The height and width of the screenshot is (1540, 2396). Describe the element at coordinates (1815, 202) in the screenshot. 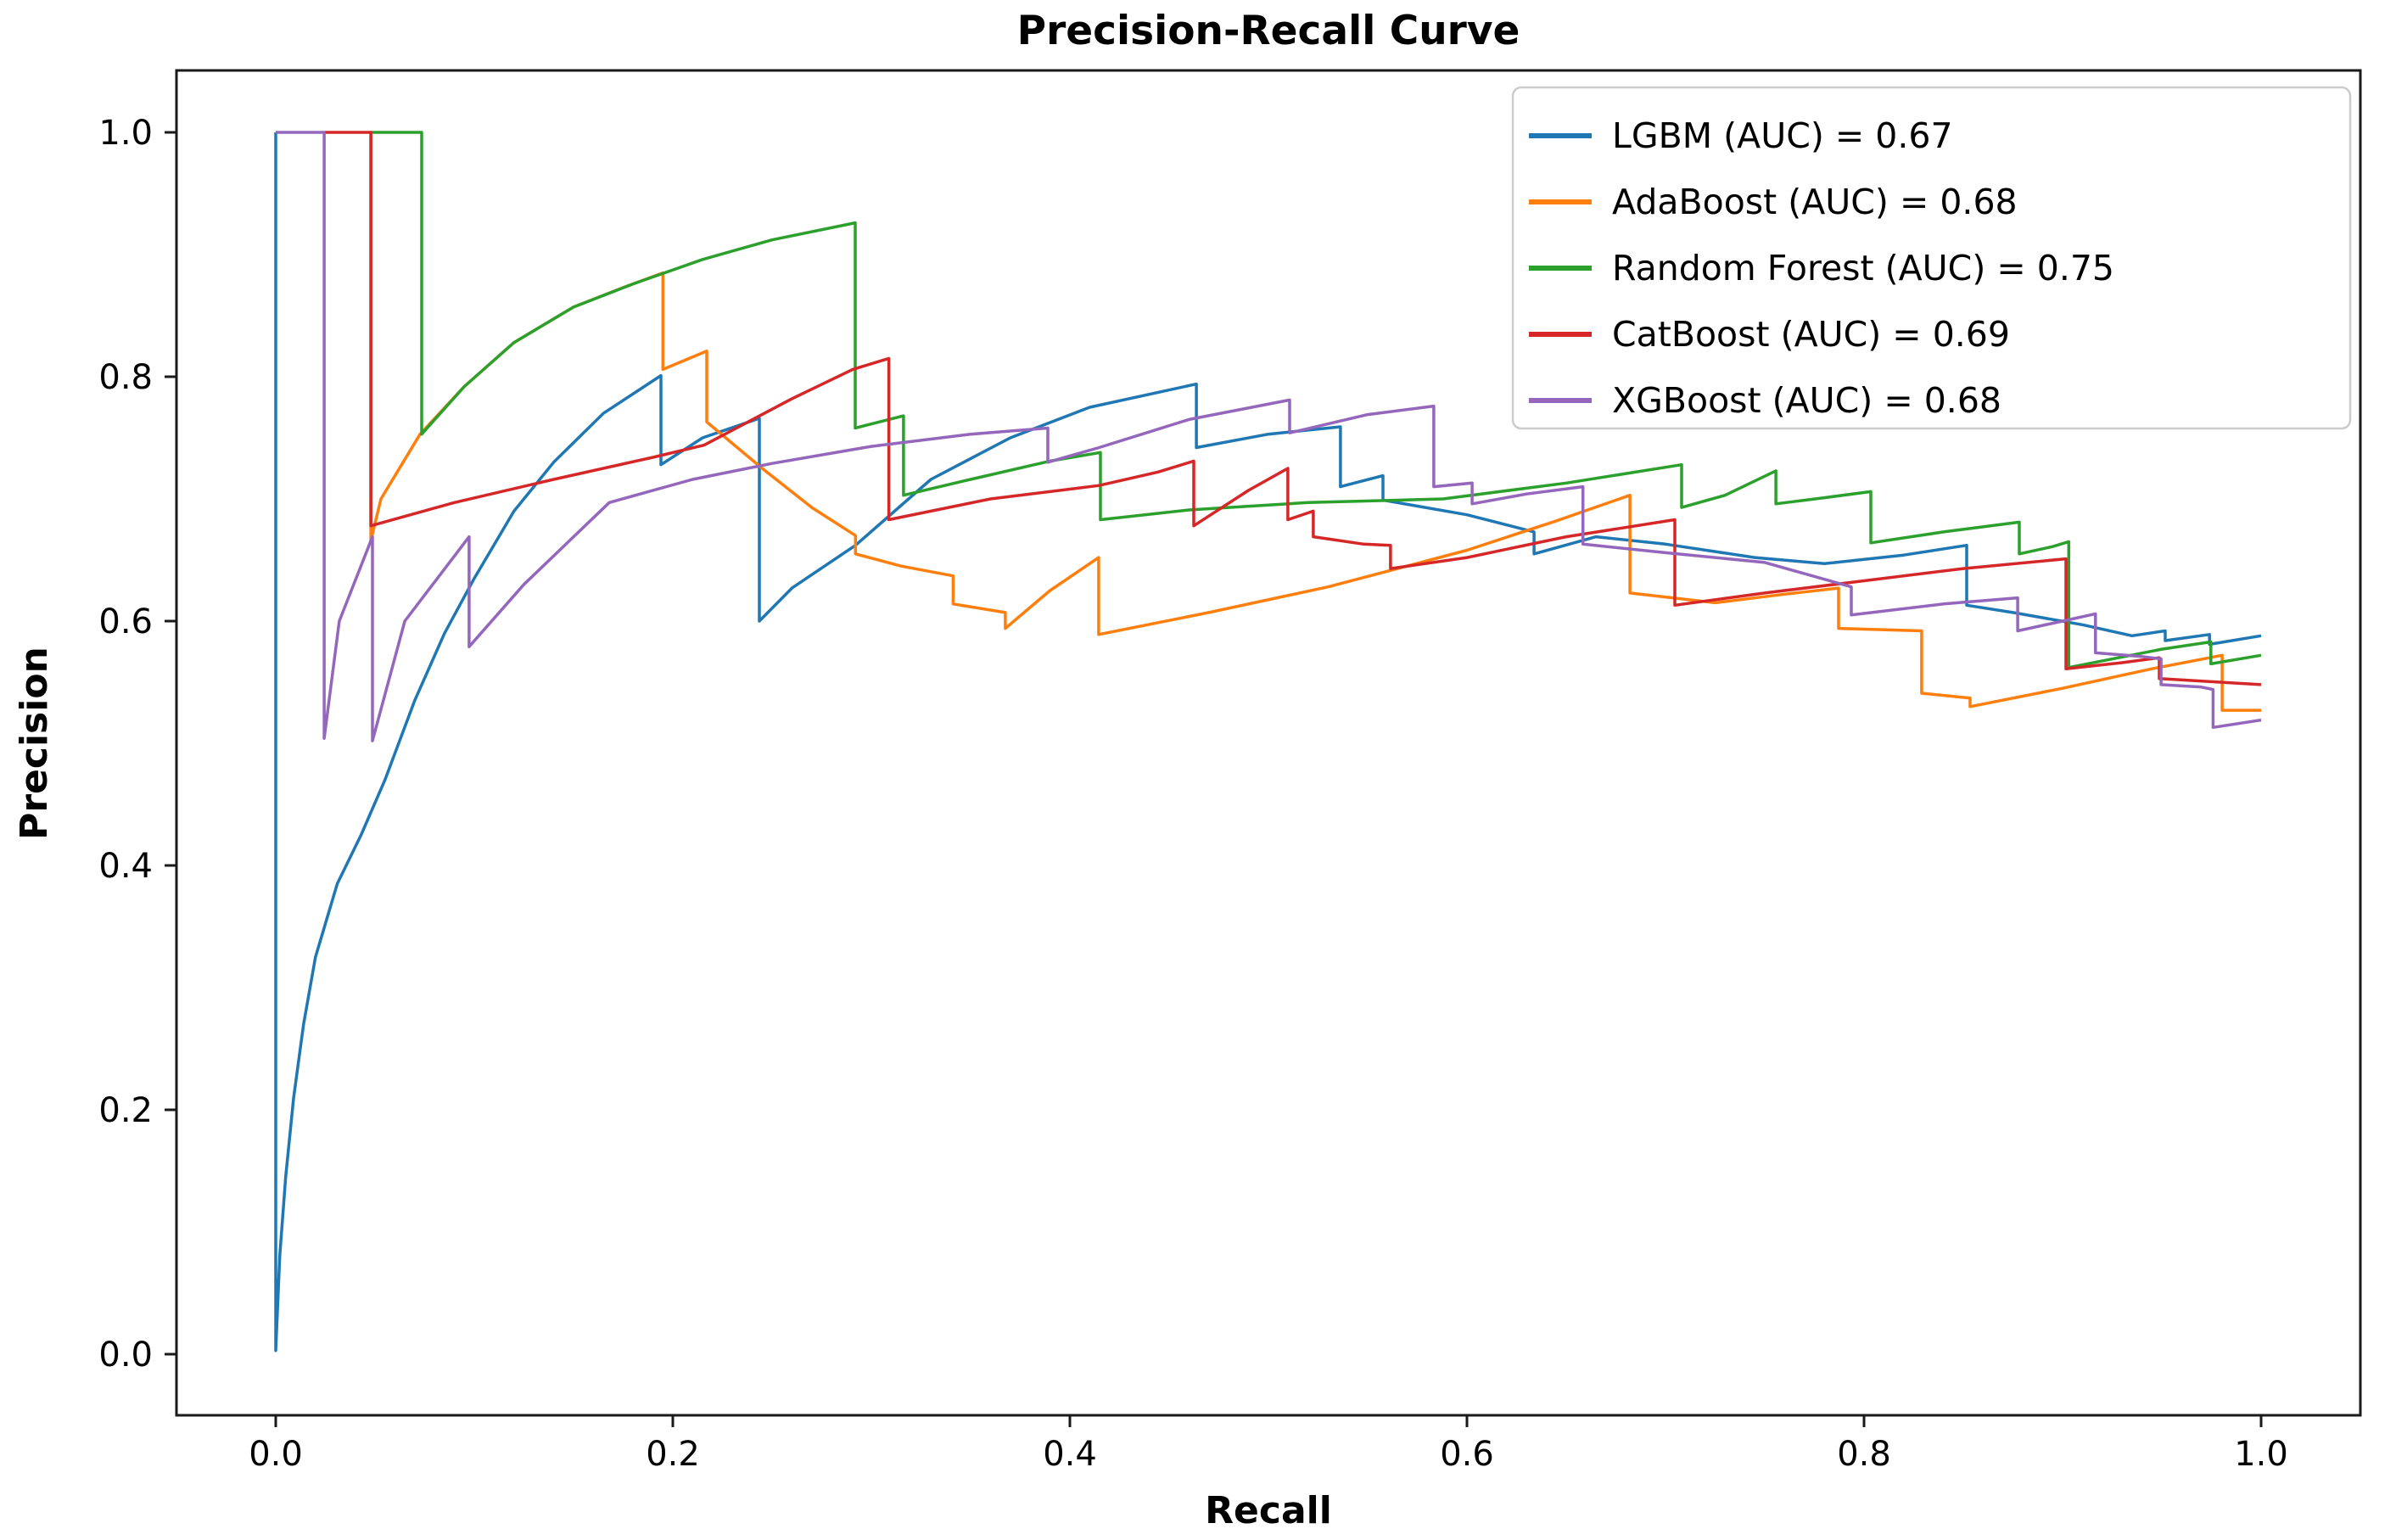

I see `legend-label: AdaBoost (AUC) = 0.68` at that location.